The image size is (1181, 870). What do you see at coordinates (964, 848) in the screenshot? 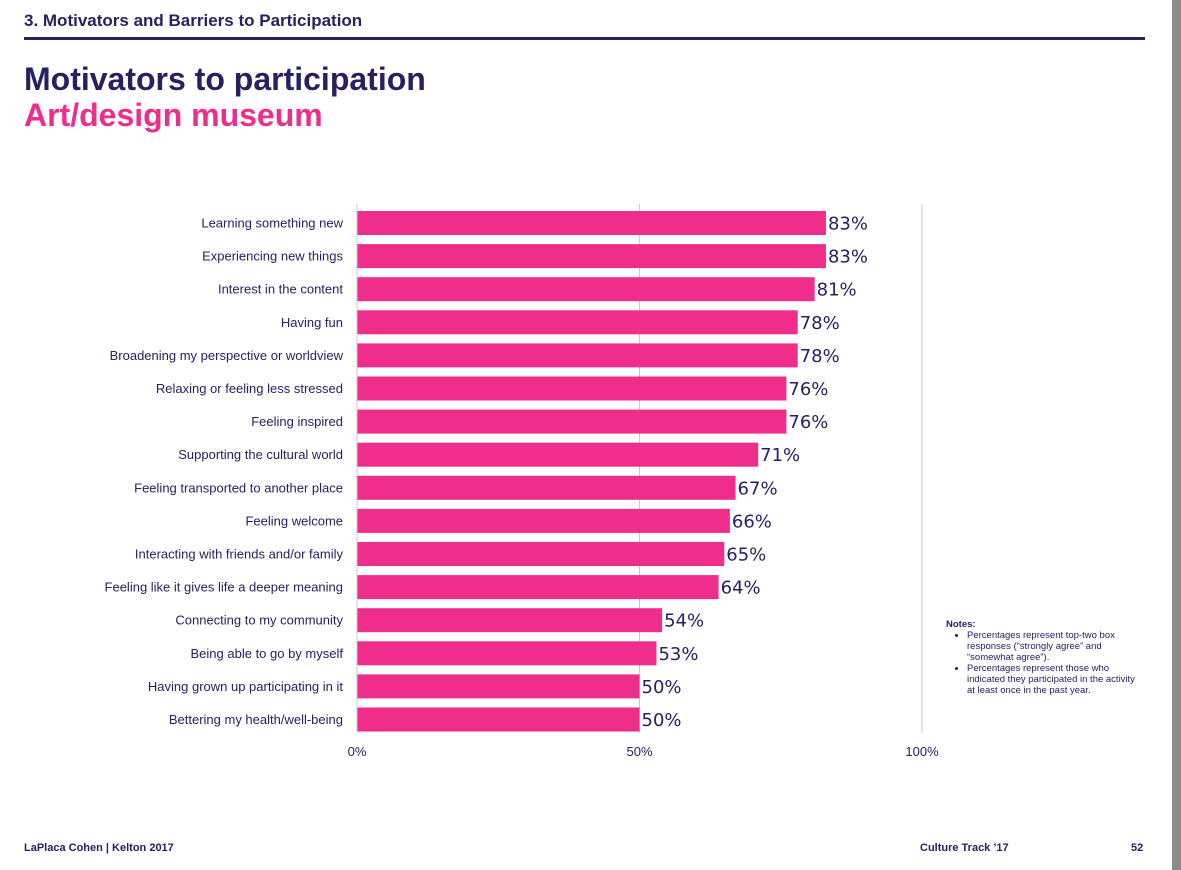
I see `footer-publication: Culture Track ’17` at bounding box center [964, 848].